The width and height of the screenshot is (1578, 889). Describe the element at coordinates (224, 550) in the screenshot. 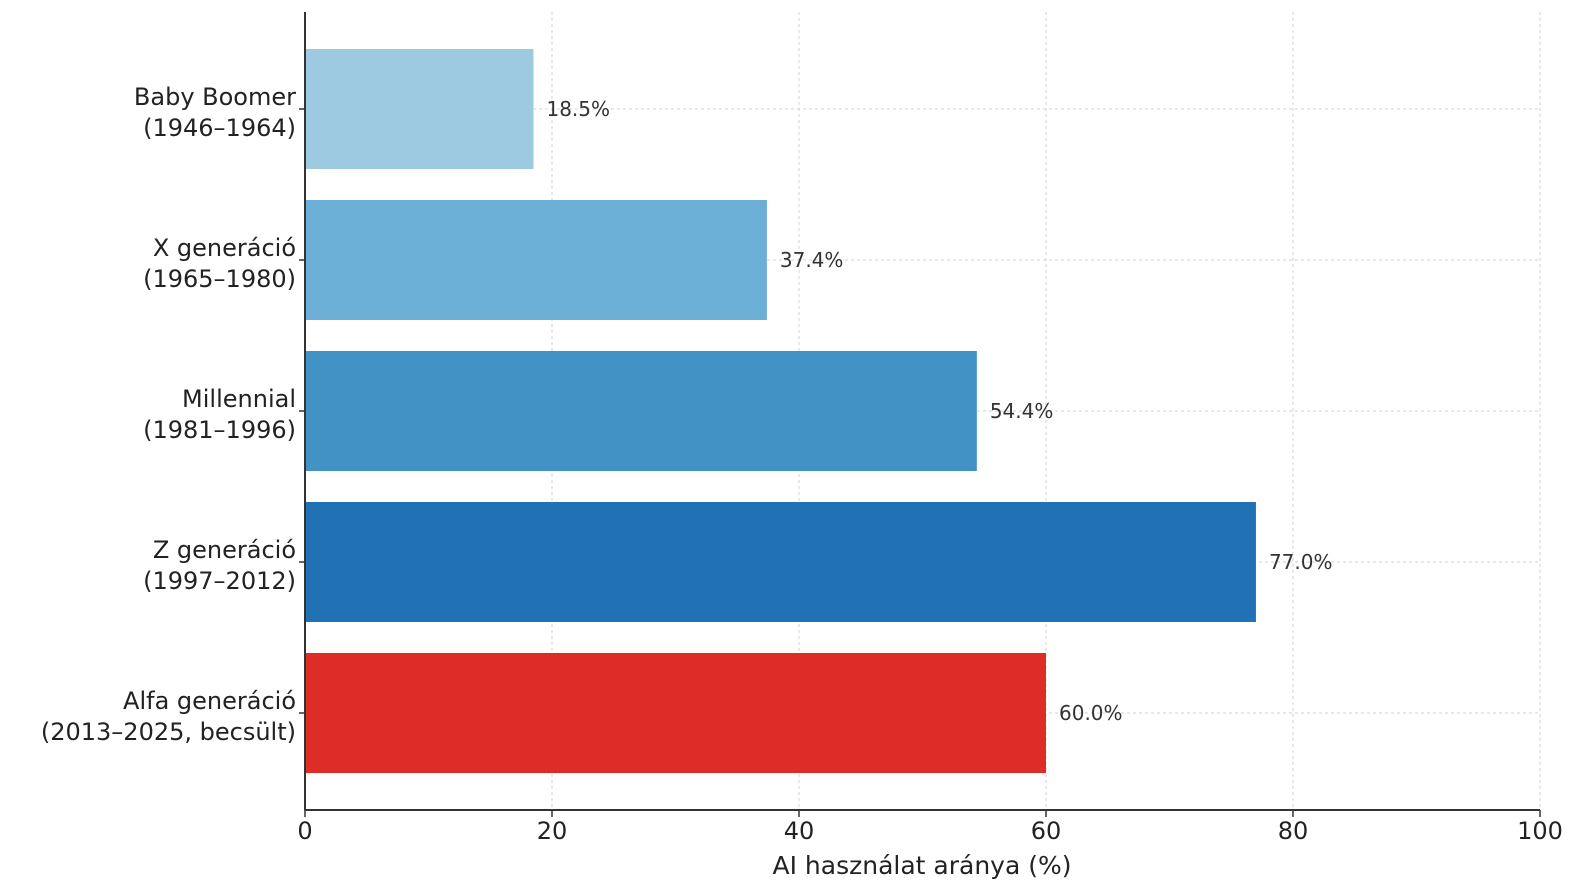

I see `category-label: Z generáció` at that location.